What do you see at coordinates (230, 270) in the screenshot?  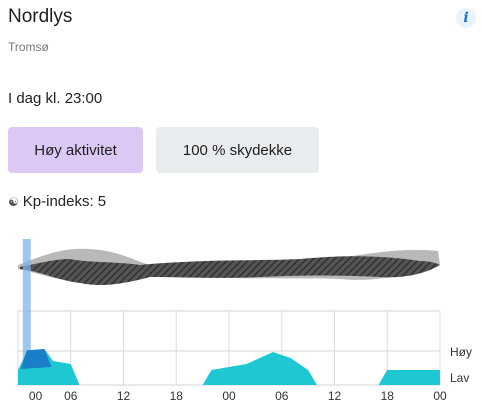 I see `cloud-band-dark` at bounding box center [230, 270].